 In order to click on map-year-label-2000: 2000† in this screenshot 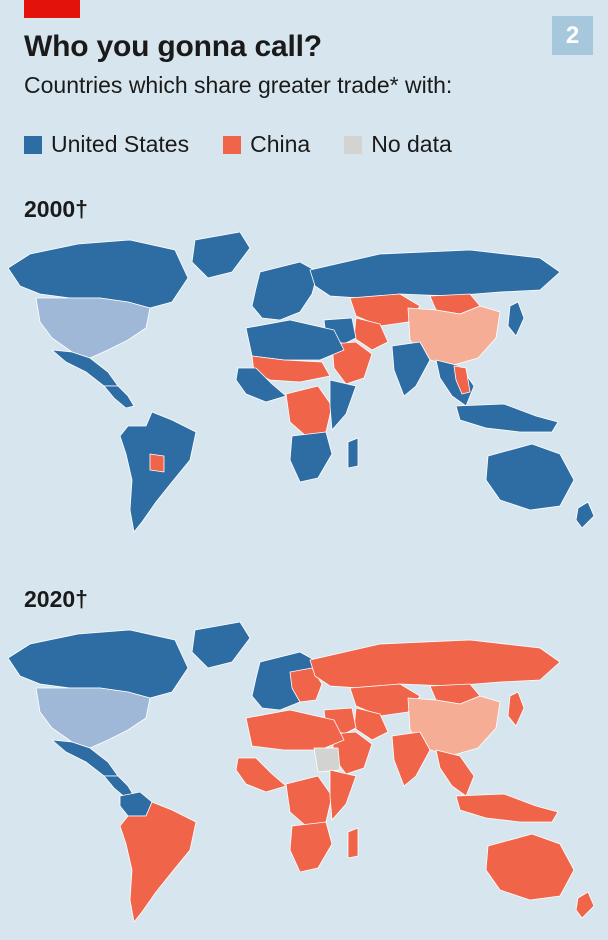, I will do `click(56, 209)`.